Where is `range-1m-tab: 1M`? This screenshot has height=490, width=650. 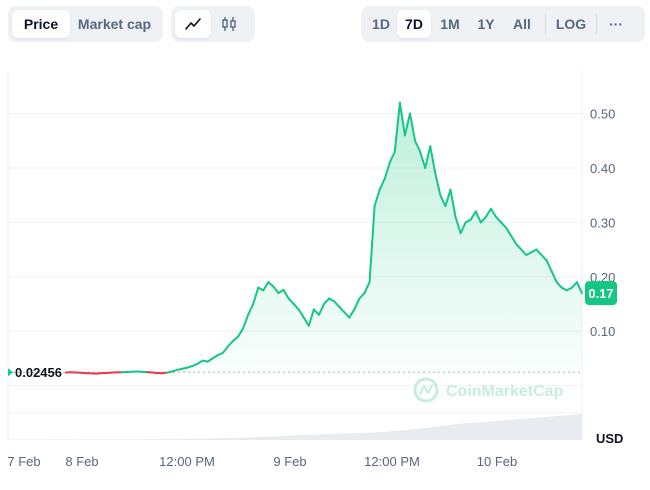 range-1m-tab: 1M is located at coordinates (450, 24).